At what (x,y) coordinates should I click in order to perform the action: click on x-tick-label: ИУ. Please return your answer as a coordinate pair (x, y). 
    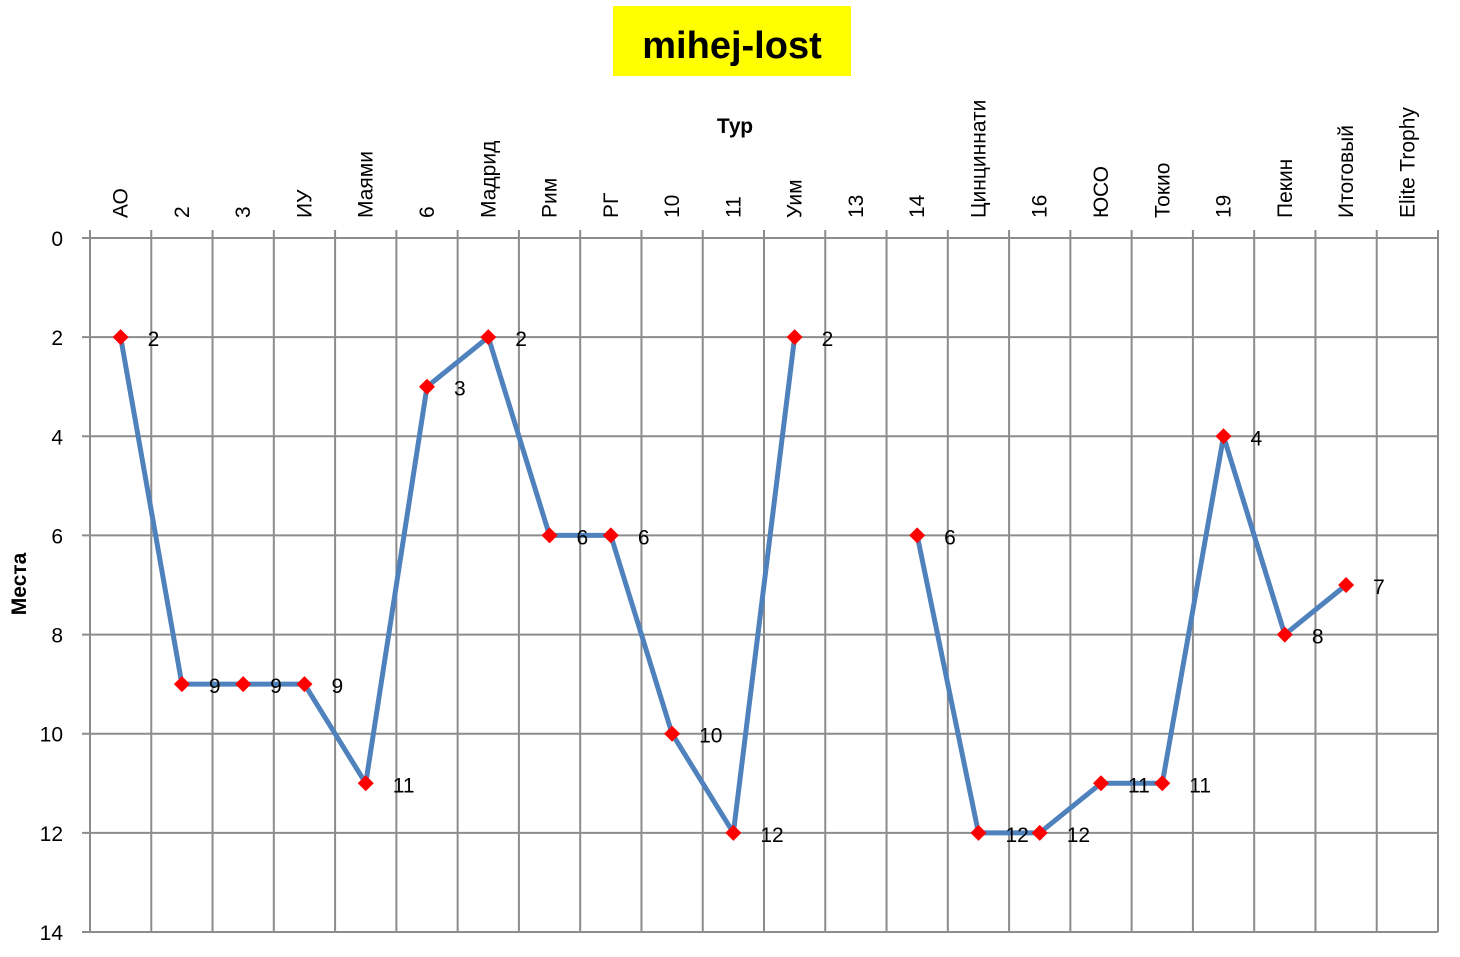
    Looking at the image, I should click on (304, 203).